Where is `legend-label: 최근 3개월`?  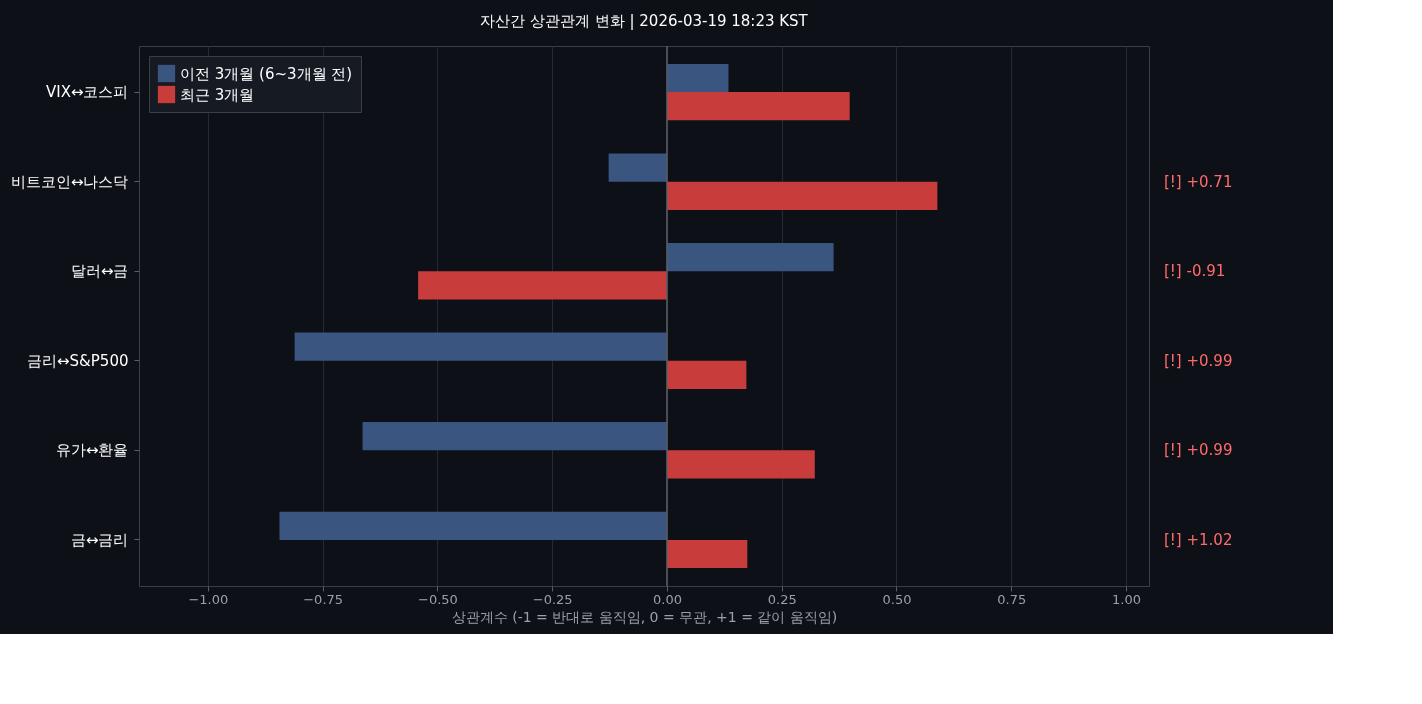 legend-label: 최근 3개월 is located at coordinates (217, 94).